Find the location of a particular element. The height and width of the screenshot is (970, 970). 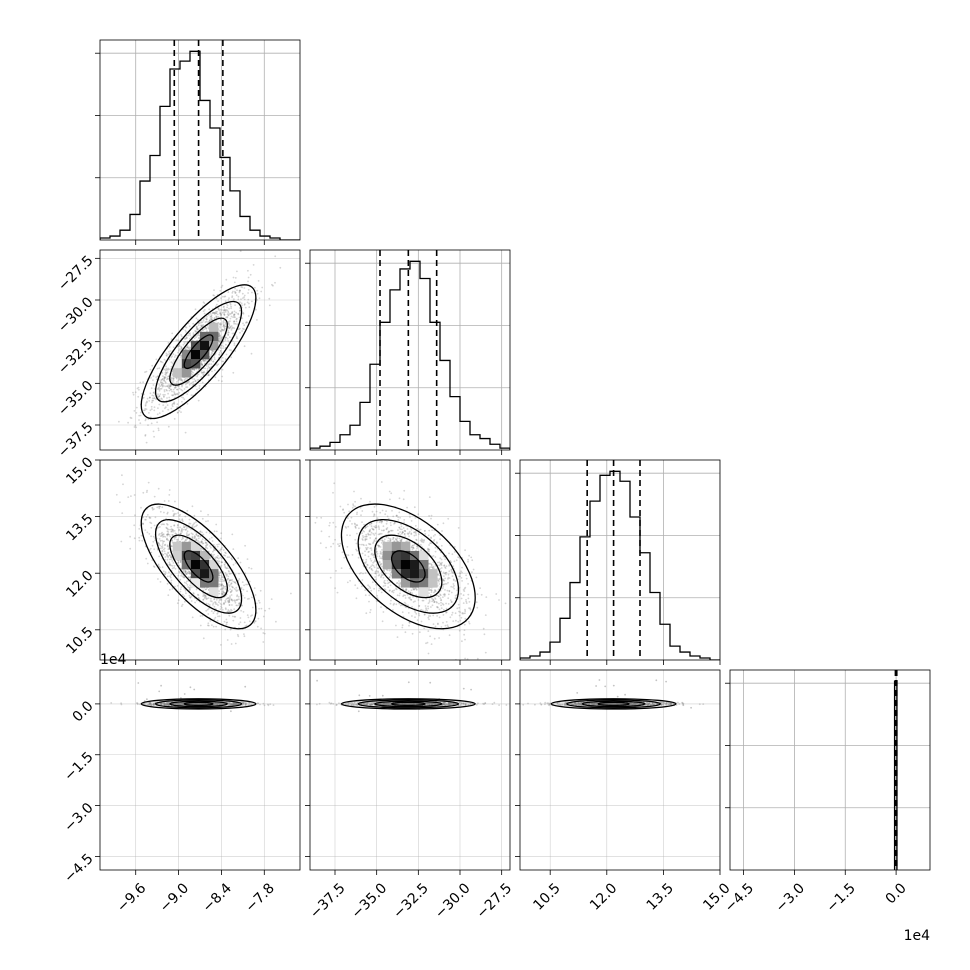

xtick-label-2-2: 13.5 is located at coordinates (660, 896).